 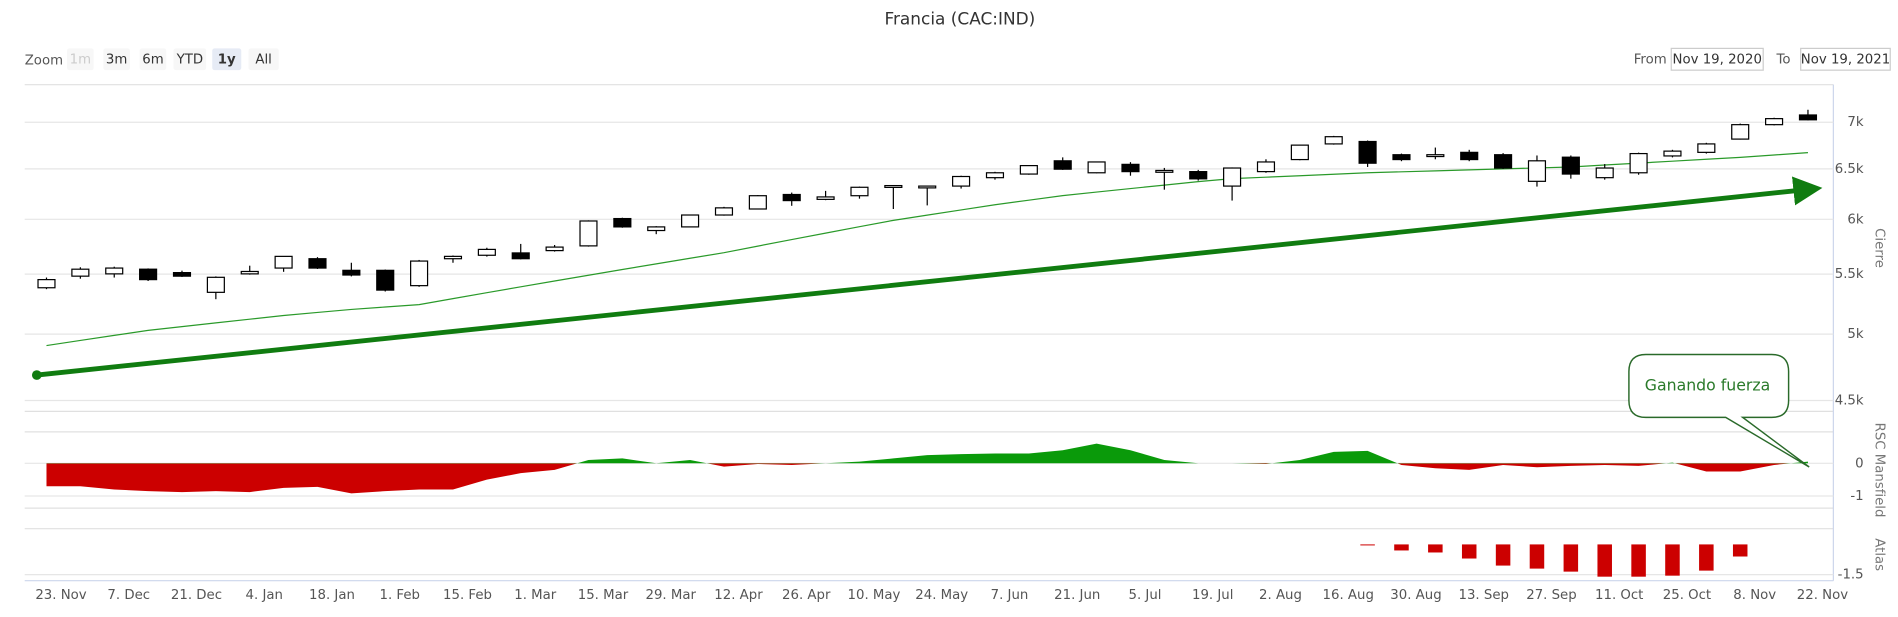 I want to click on zoom-button-label: 1m, so click(x=80, y=59).